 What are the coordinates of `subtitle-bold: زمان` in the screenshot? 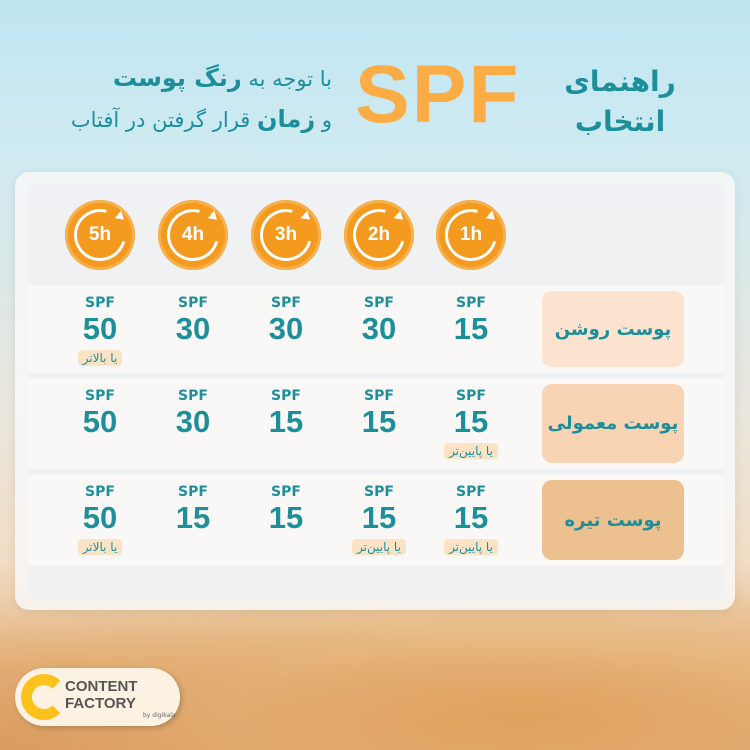 It's located at (286, 119).